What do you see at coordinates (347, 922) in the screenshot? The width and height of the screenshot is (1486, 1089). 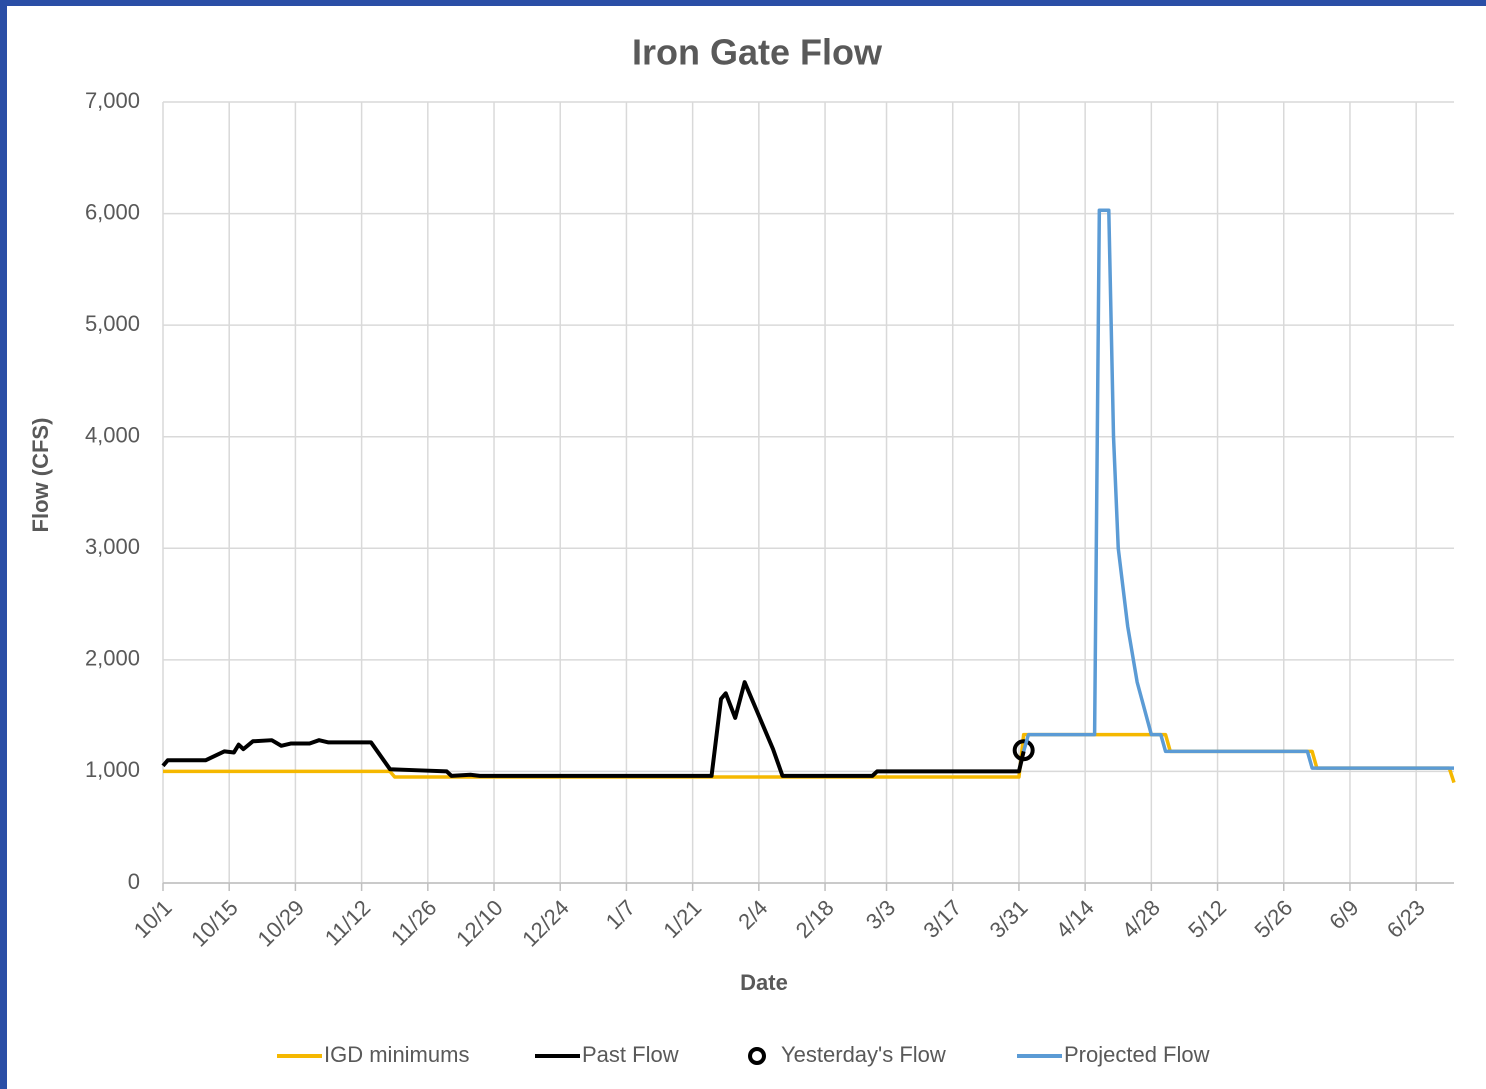 I see `x-tick-label: 11/12` at bounding box center [347, 922].